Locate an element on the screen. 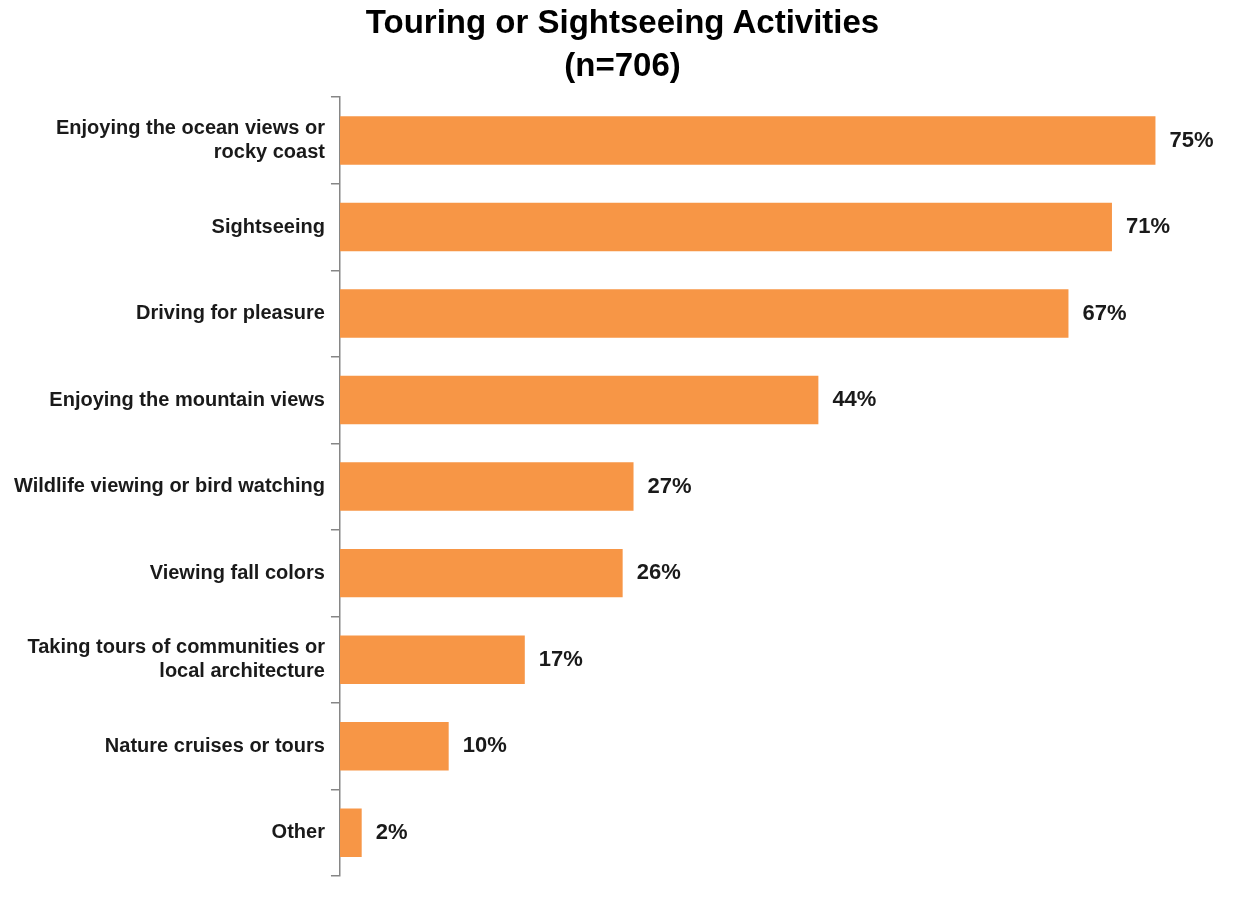 This screenshot has width=1249, height=906. data-label: 2% is located at coordinates (391, 831).